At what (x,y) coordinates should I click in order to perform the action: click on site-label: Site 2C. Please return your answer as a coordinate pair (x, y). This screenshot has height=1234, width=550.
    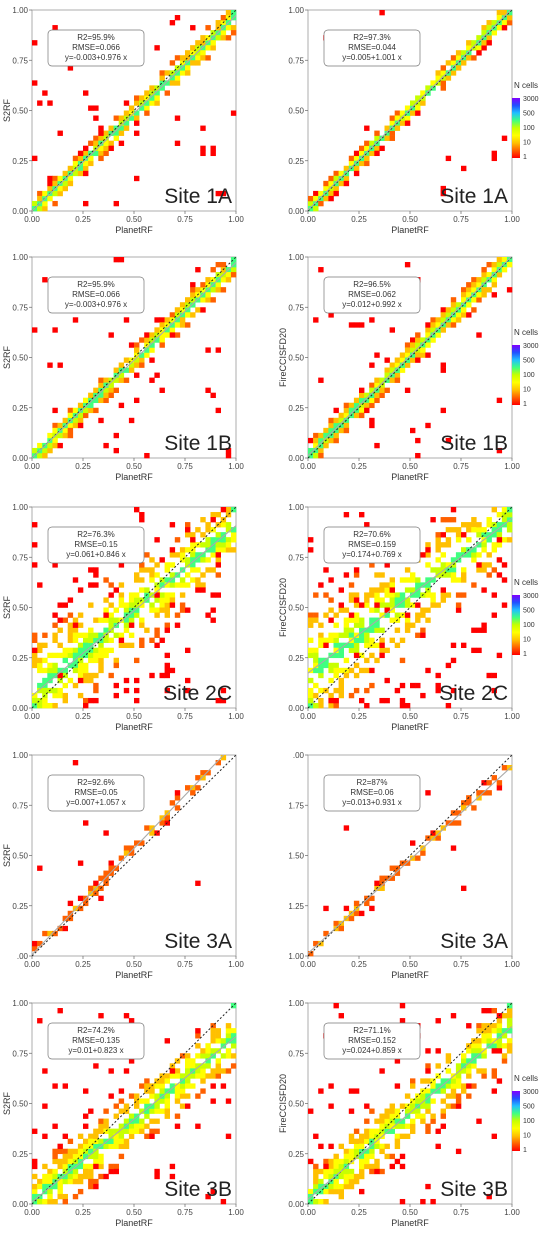
    Looking at the image, I should click on (197, 693).